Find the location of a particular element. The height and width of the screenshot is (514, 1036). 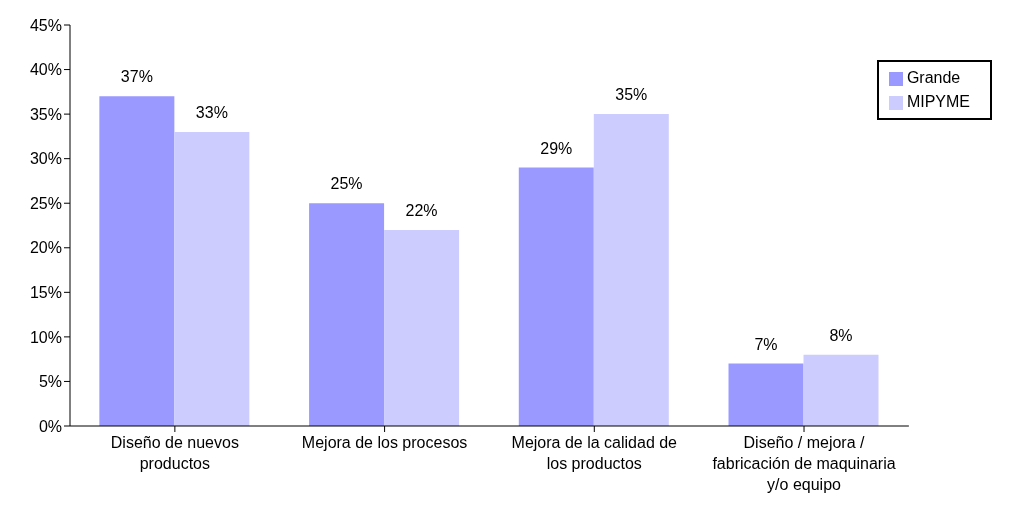

data-label: 8% is located at coordinates (841, 335).